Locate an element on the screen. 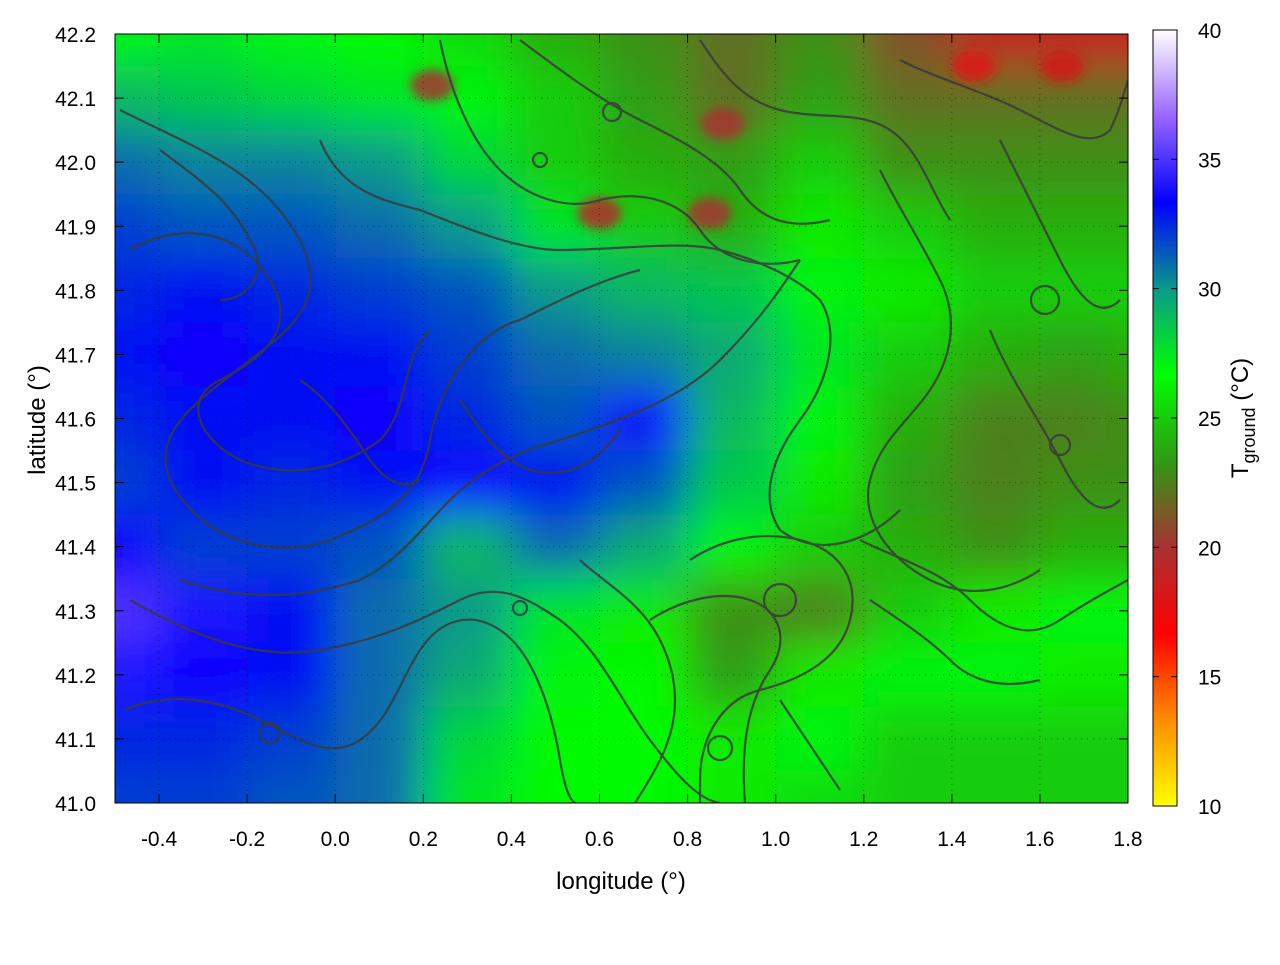 The image size is (1280, 965). x-tick-label: 1.4 is located at coordinates (952, 839).